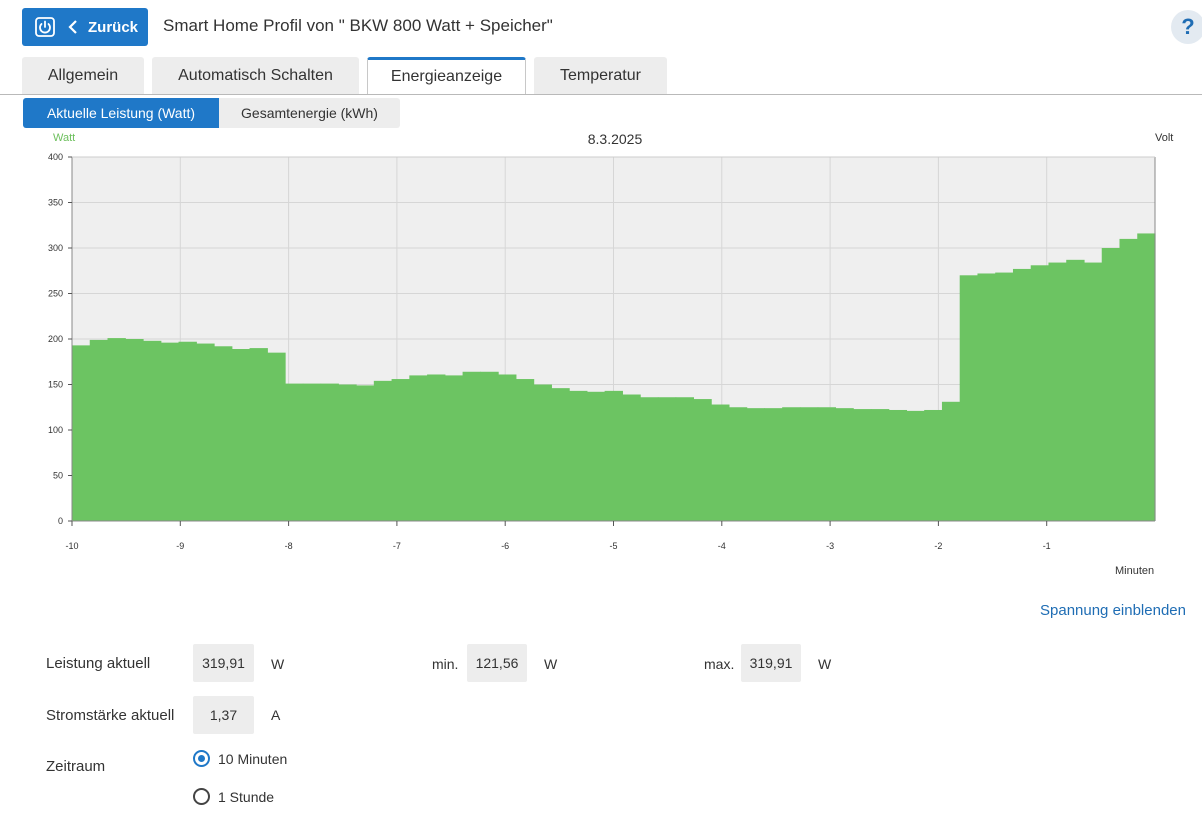 The image size is (1202, 817). Describe the element at coordinates (64, 138) in the screenshot. I see `y-axis-label: Watt` at that location.